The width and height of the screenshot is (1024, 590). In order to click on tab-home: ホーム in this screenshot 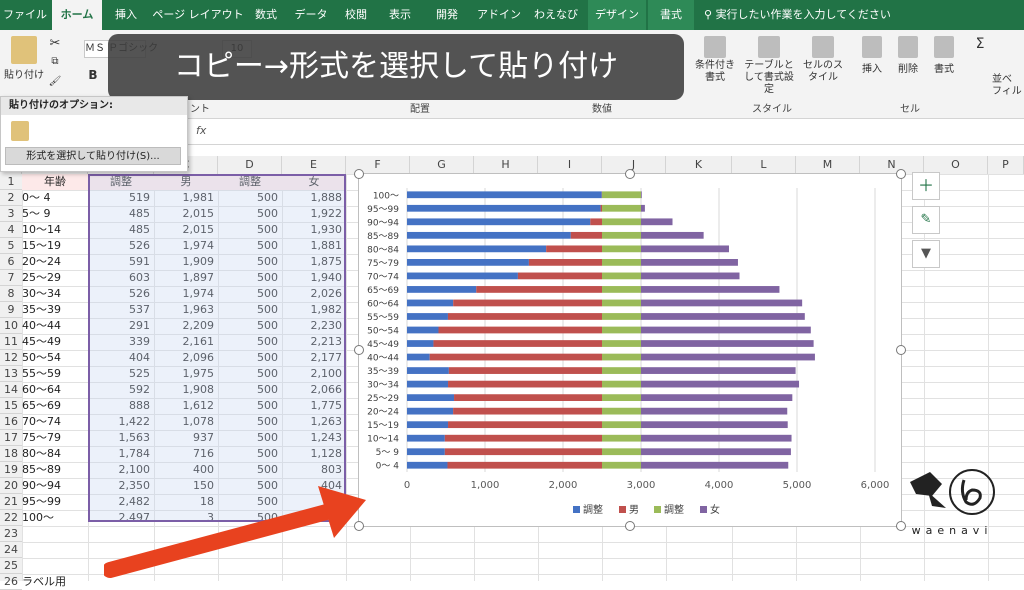, I will do `click(77, 15)`.